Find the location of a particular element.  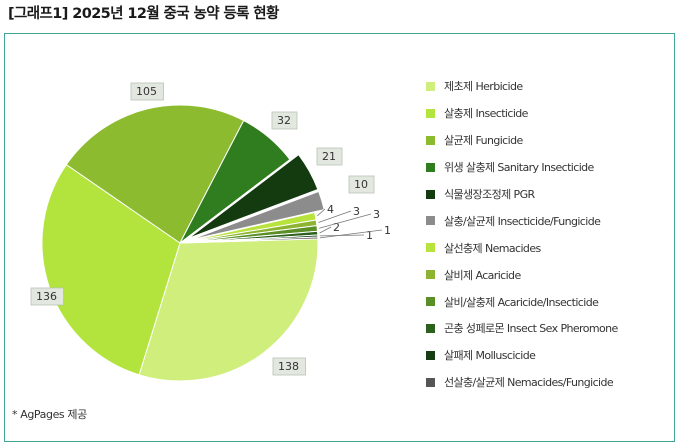

legend-label: 살비제 Acaricide is located at coordinates (482, 275).